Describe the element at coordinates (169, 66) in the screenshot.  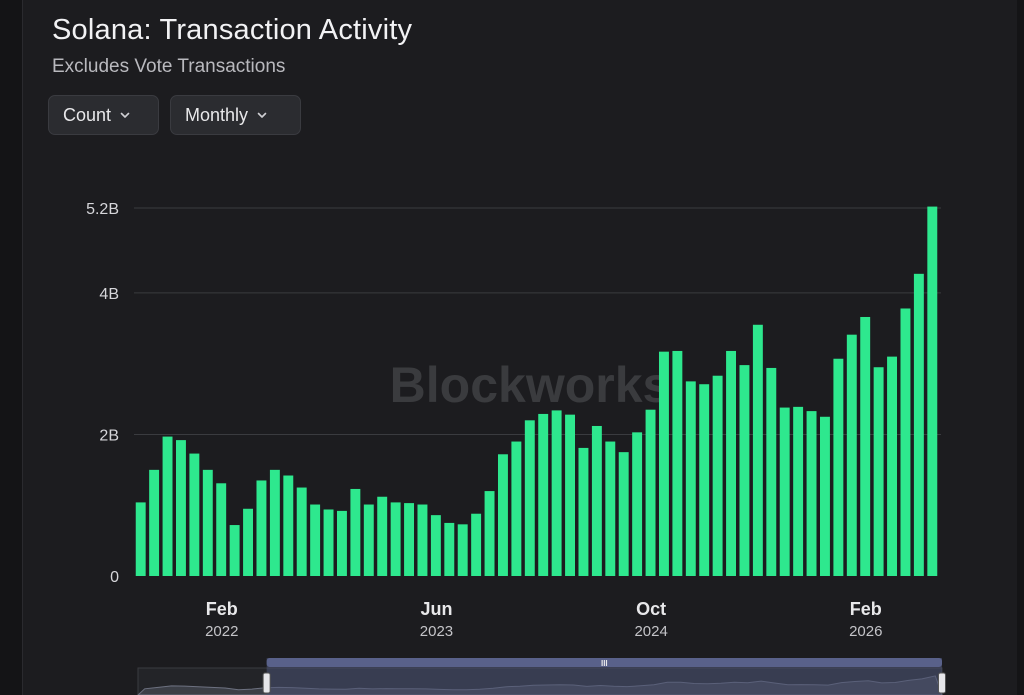
I see `chart-subtitle: Excludes Vote Transactions` at that location.